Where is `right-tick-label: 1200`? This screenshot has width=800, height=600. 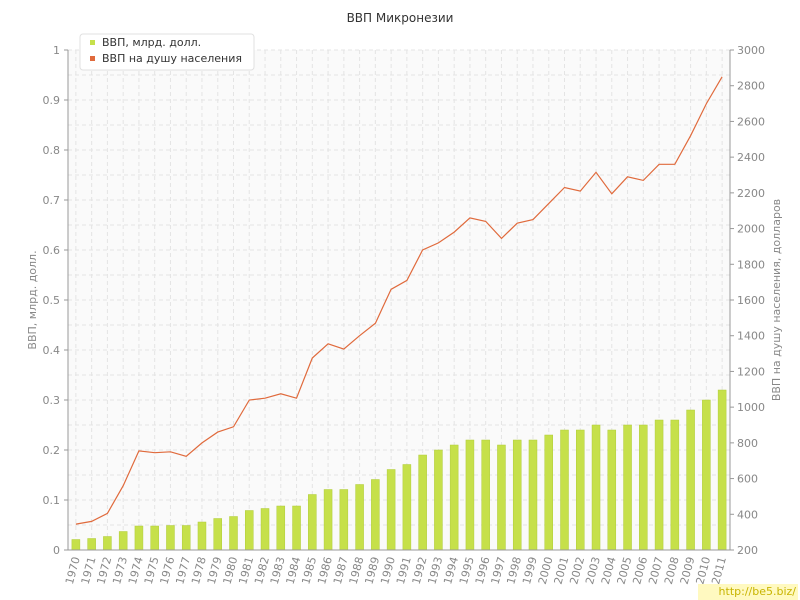 right-tick-label: 1200 is located at coordinates (751, 371).